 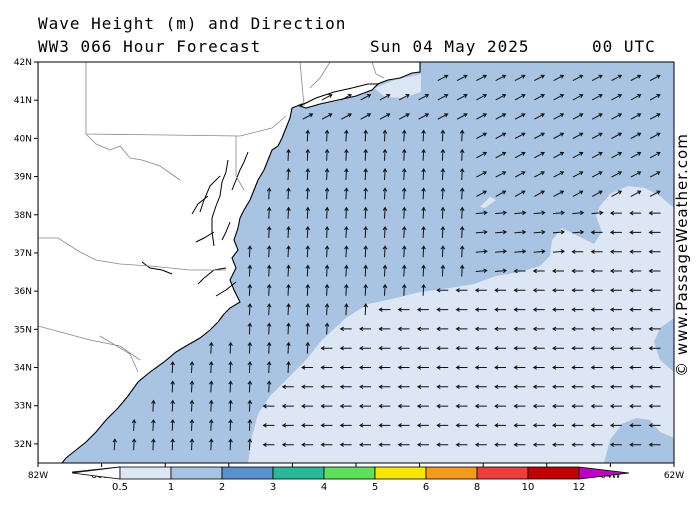 What do you see at coordinates (477, 487) in the screenshot?
I see `legend-tick-label: 8` at bounding box center [477, 487].